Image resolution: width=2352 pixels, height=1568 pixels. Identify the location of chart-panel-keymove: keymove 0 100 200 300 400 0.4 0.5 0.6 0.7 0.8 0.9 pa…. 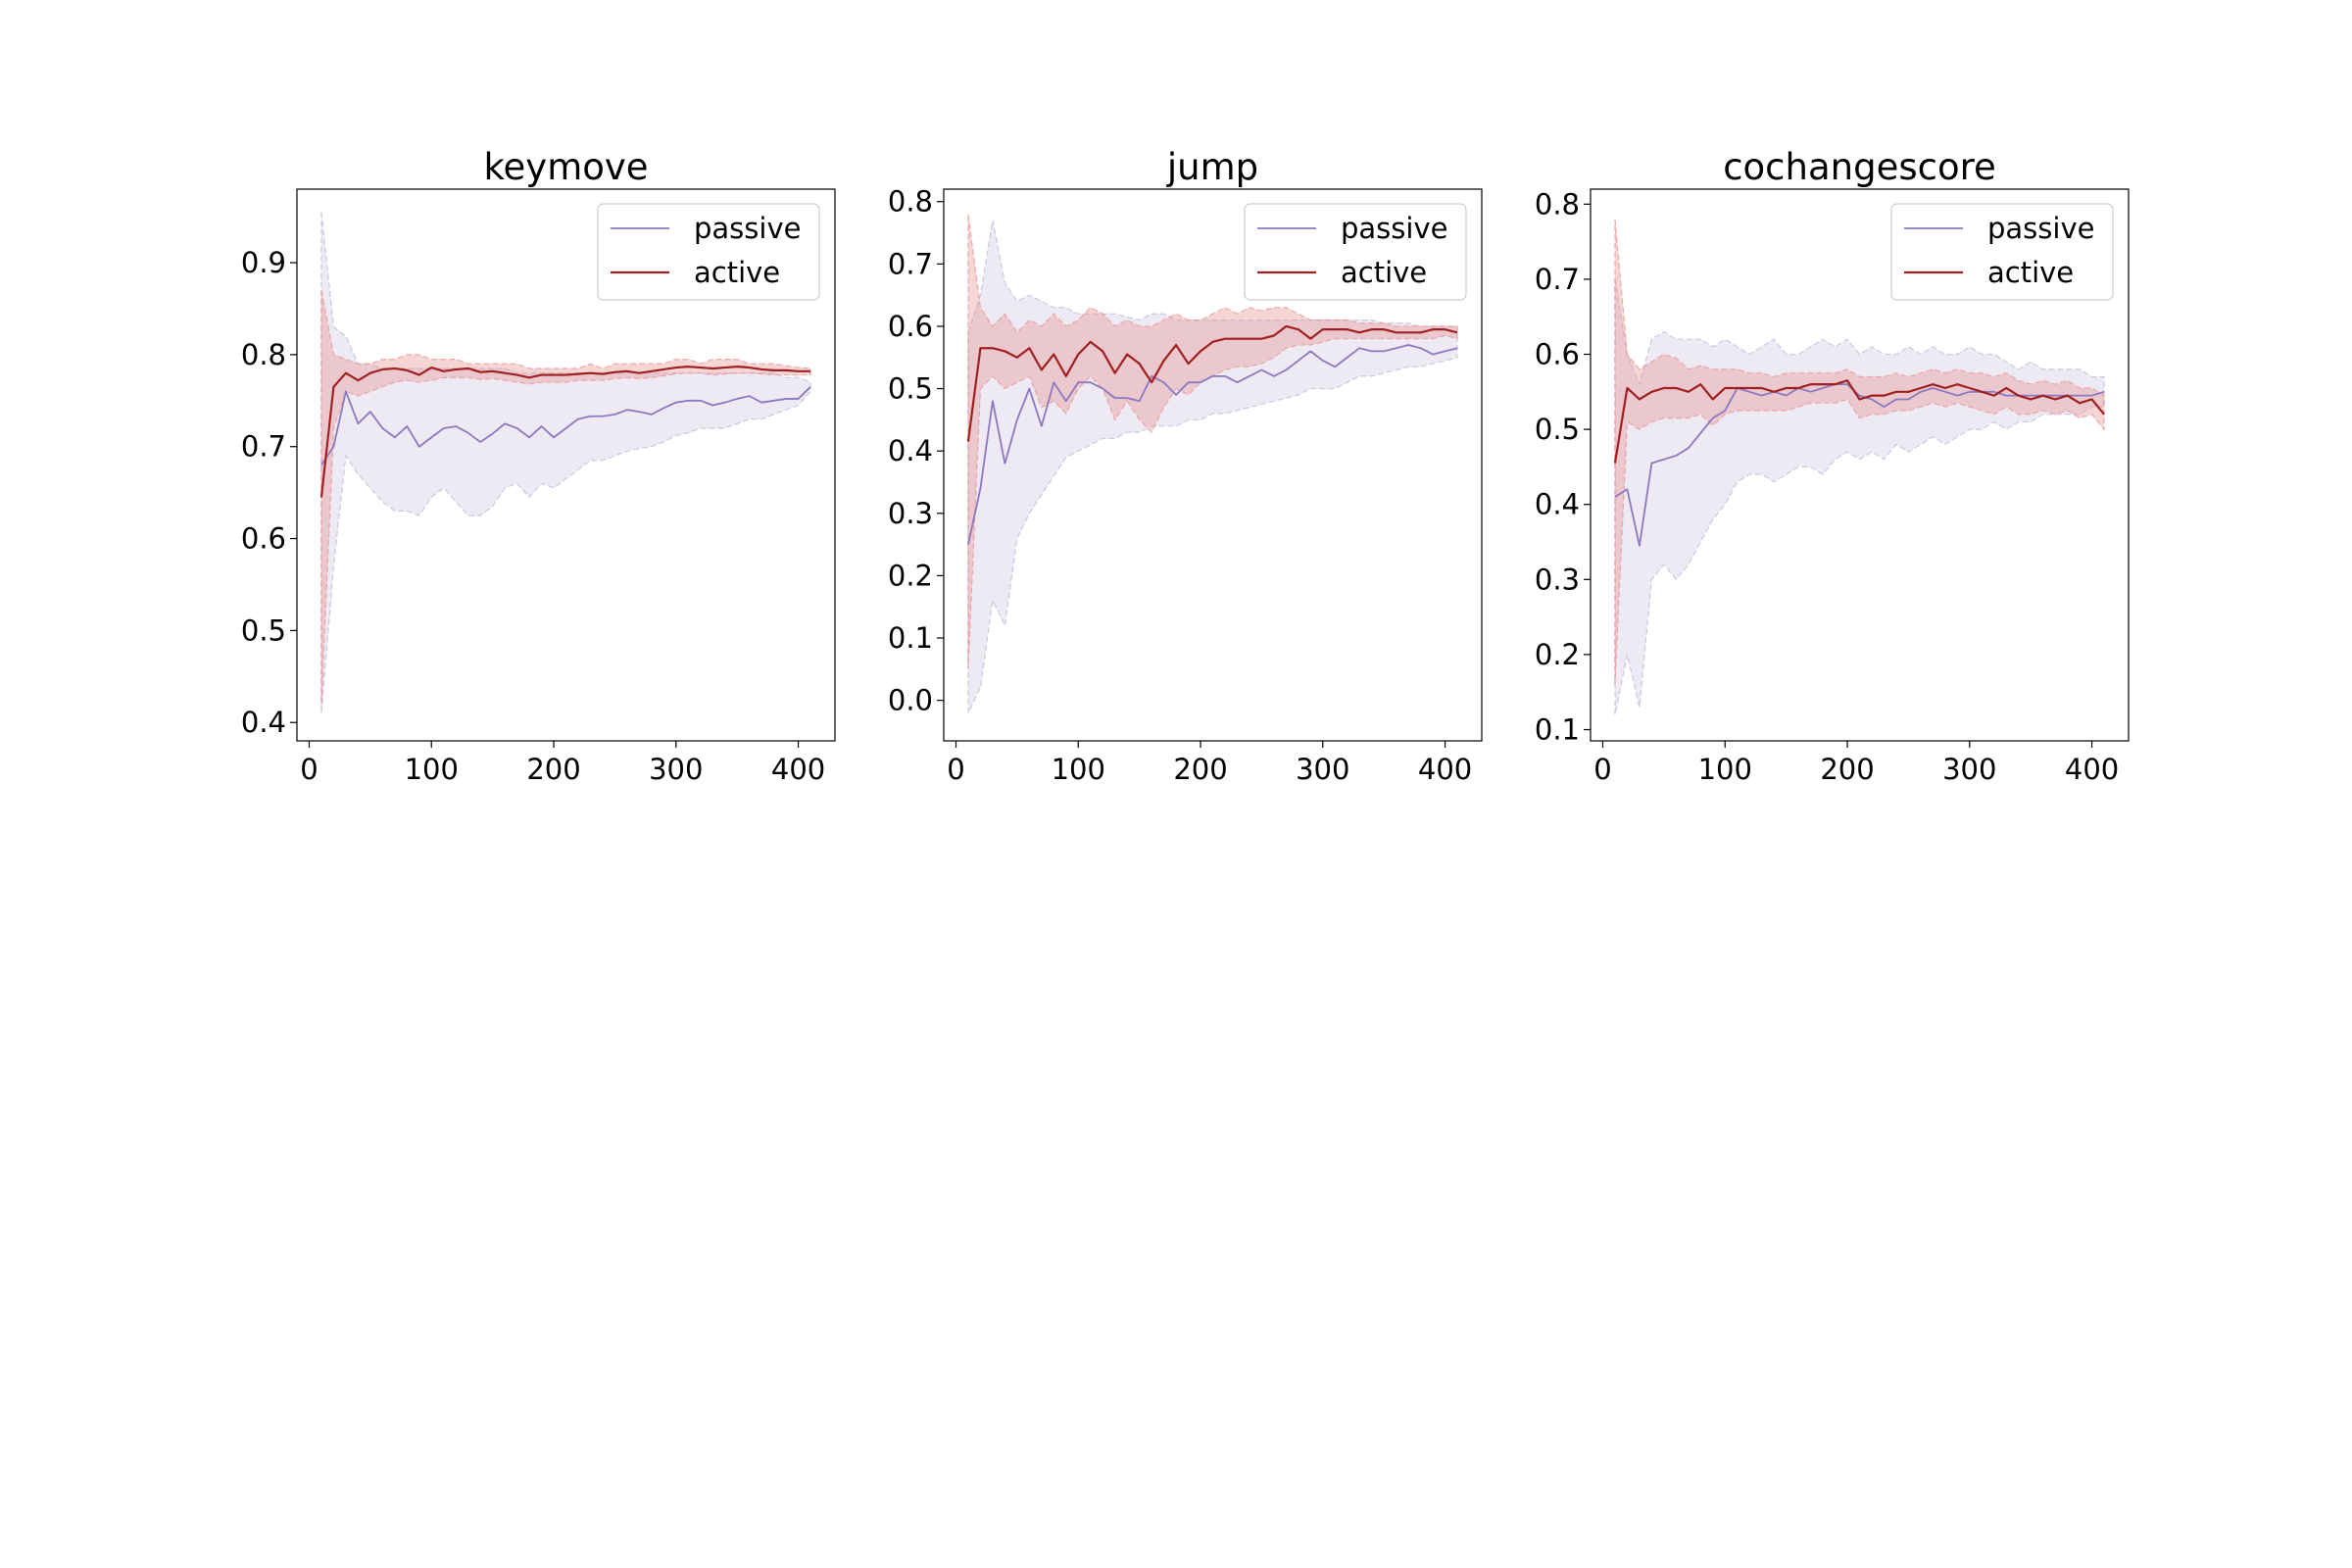
(538, 466).